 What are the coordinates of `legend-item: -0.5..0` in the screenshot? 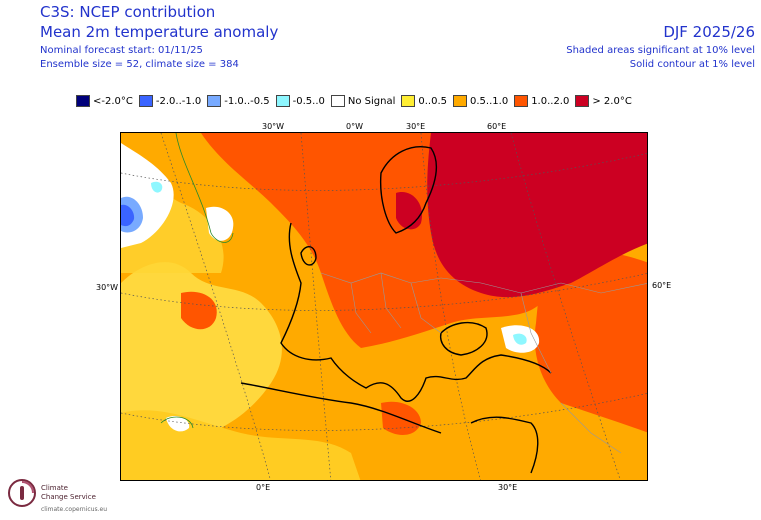 It's located at (300, 101).